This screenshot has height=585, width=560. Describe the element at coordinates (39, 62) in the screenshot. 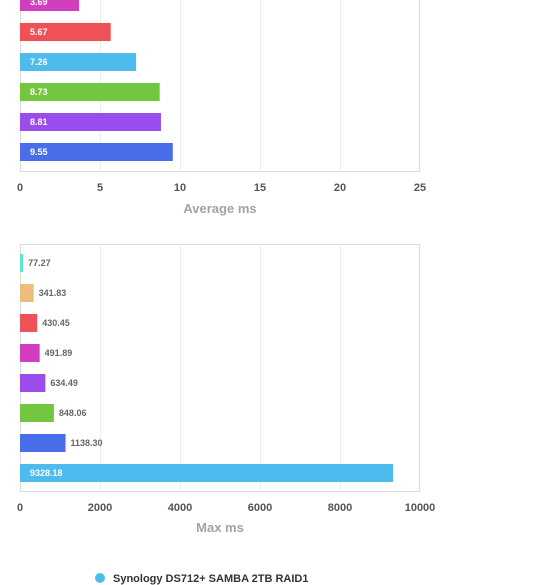

I see `bar-value-label: 7.26` at that location.